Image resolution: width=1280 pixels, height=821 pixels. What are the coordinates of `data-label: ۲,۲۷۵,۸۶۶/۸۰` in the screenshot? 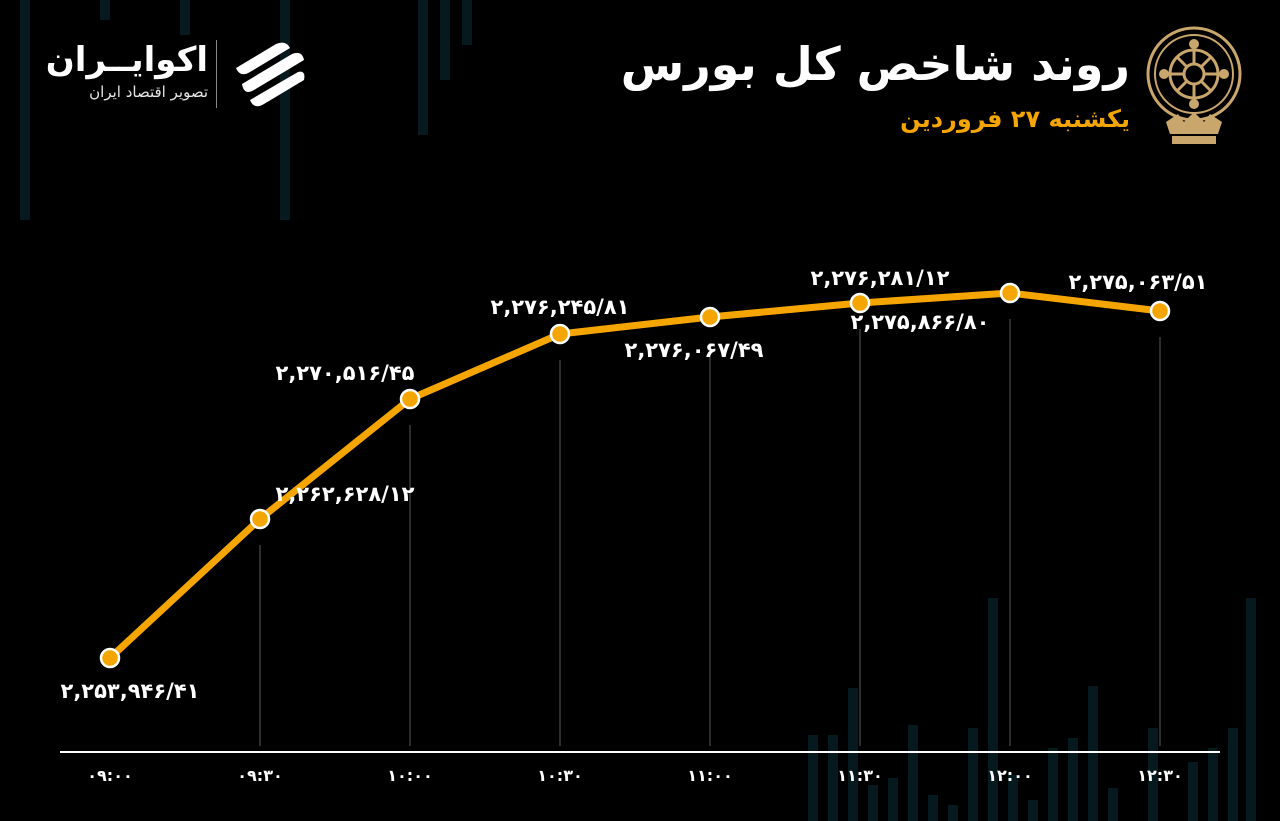 It's located at (920, 322).